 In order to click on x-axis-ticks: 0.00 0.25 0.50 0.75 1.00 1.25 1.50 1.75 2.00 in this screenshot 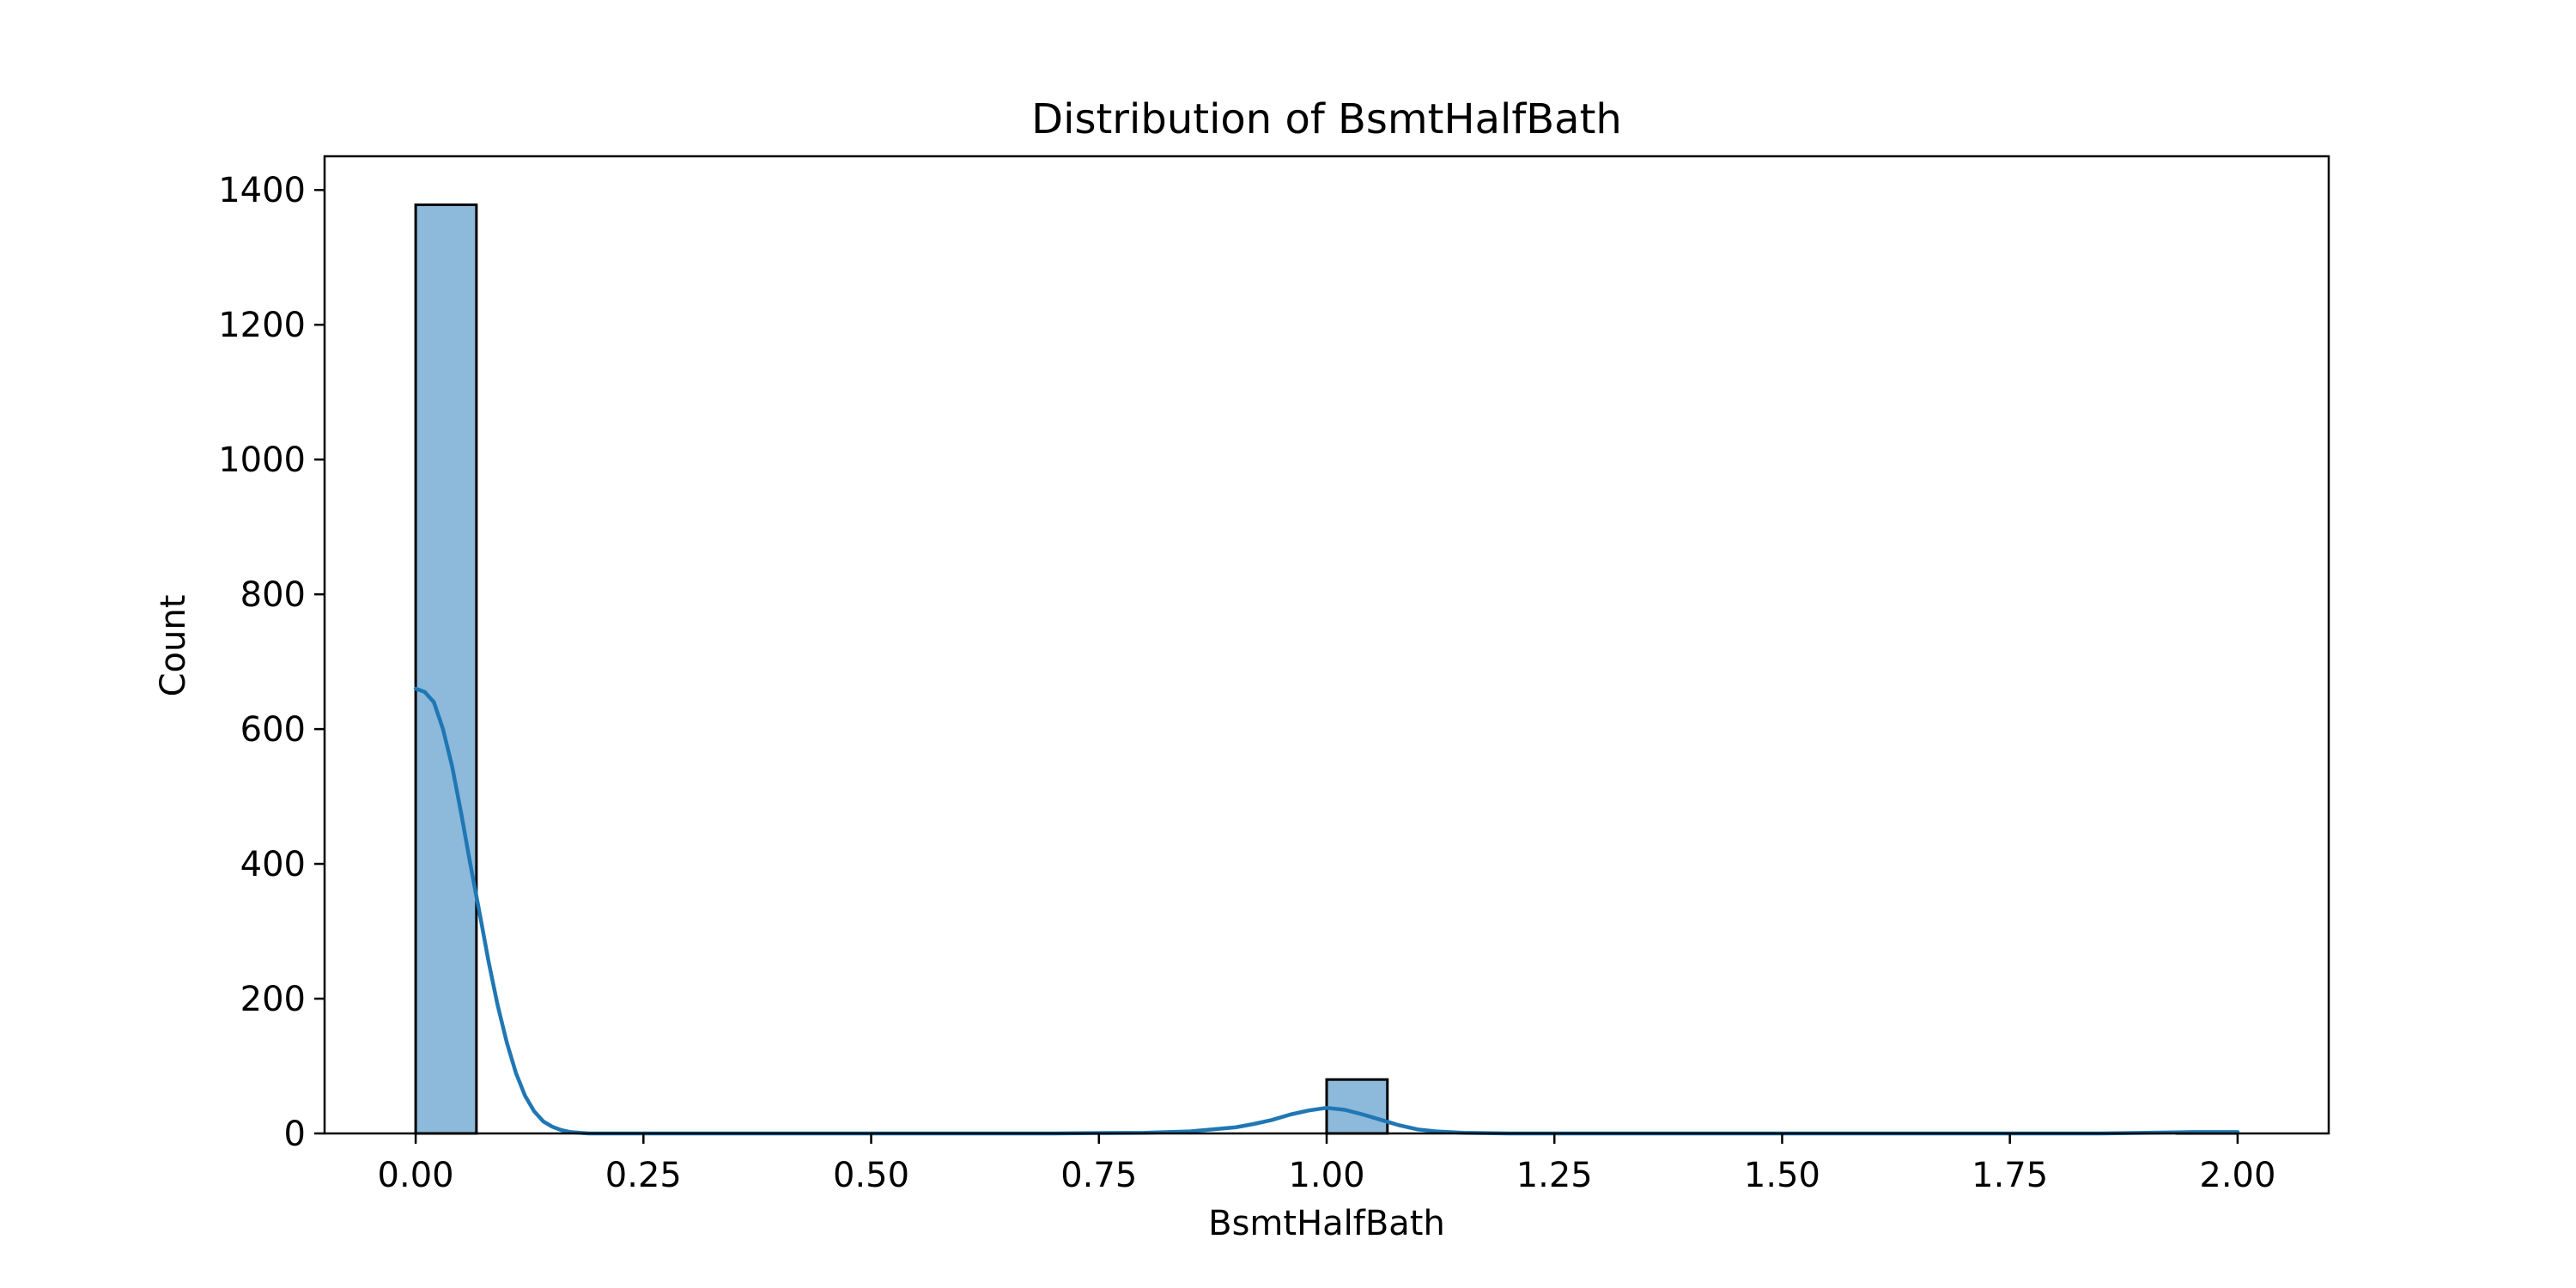, I will do `click(1327, 1164)`.